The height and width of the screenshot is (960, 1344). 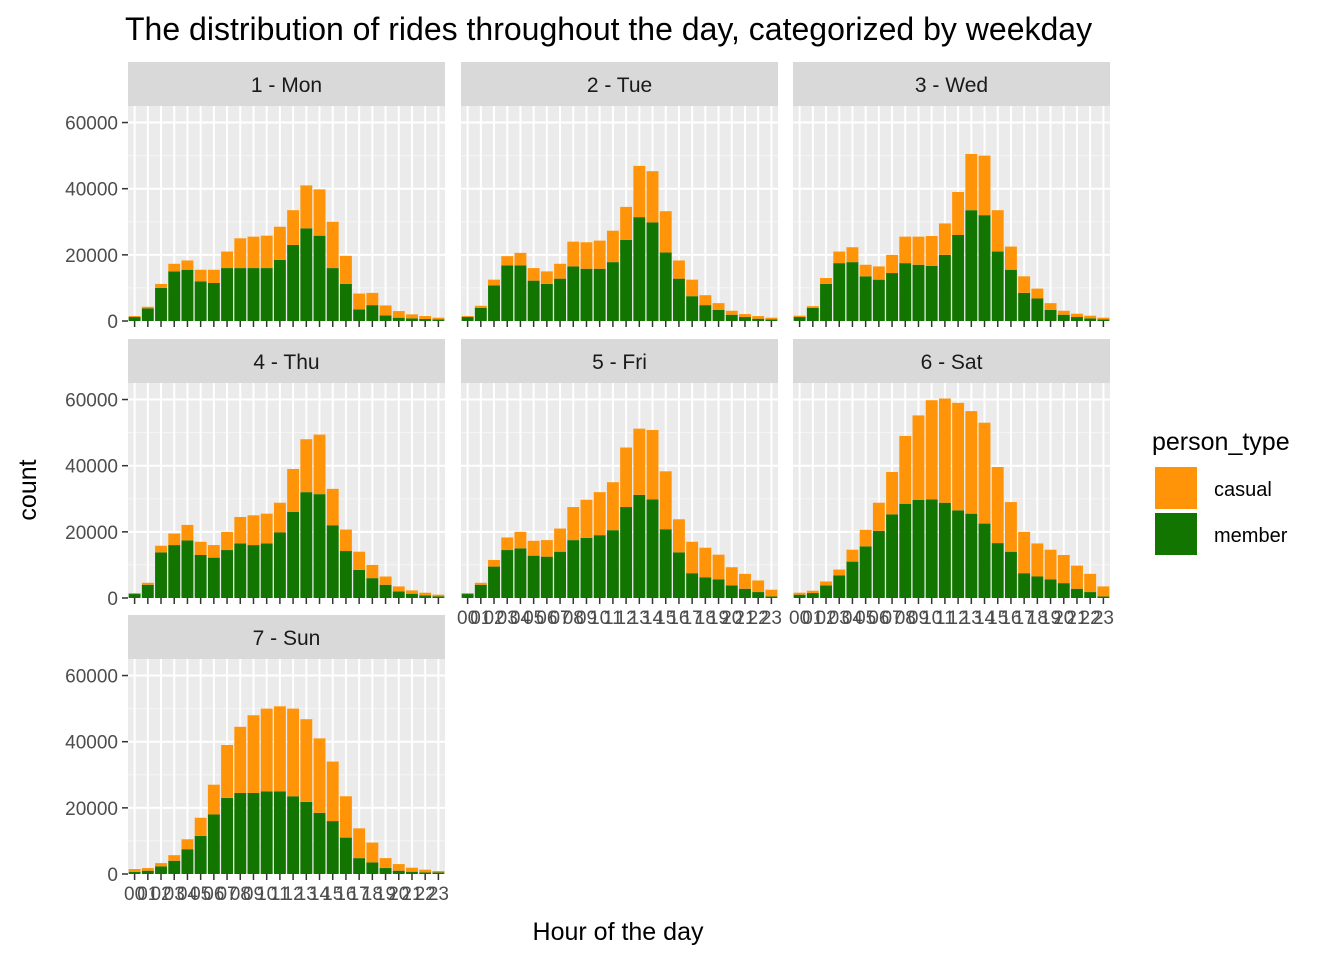 What do you see at coordinates (1221, 442) in the screenshot?
I see `legend-title: person_type` at bounding box center [1221, 442].